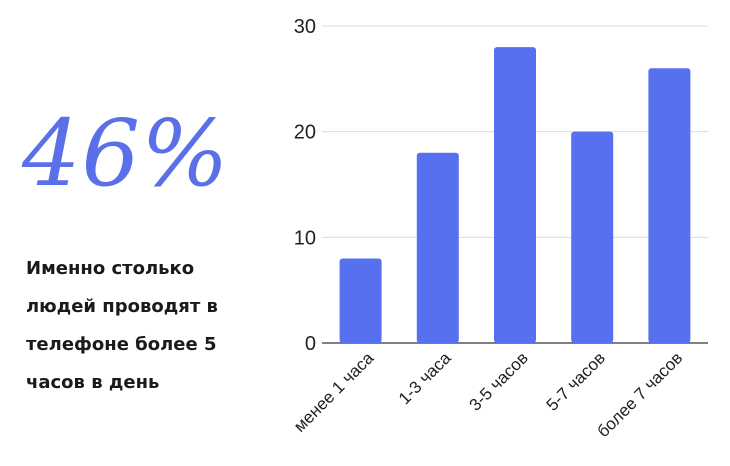 This screenshot has width=730, height=466. What do you see at coordinates (425, 378) in the screenshot?
I see `x-category-label: 1-3 часа` at bounding box center [425, 378].